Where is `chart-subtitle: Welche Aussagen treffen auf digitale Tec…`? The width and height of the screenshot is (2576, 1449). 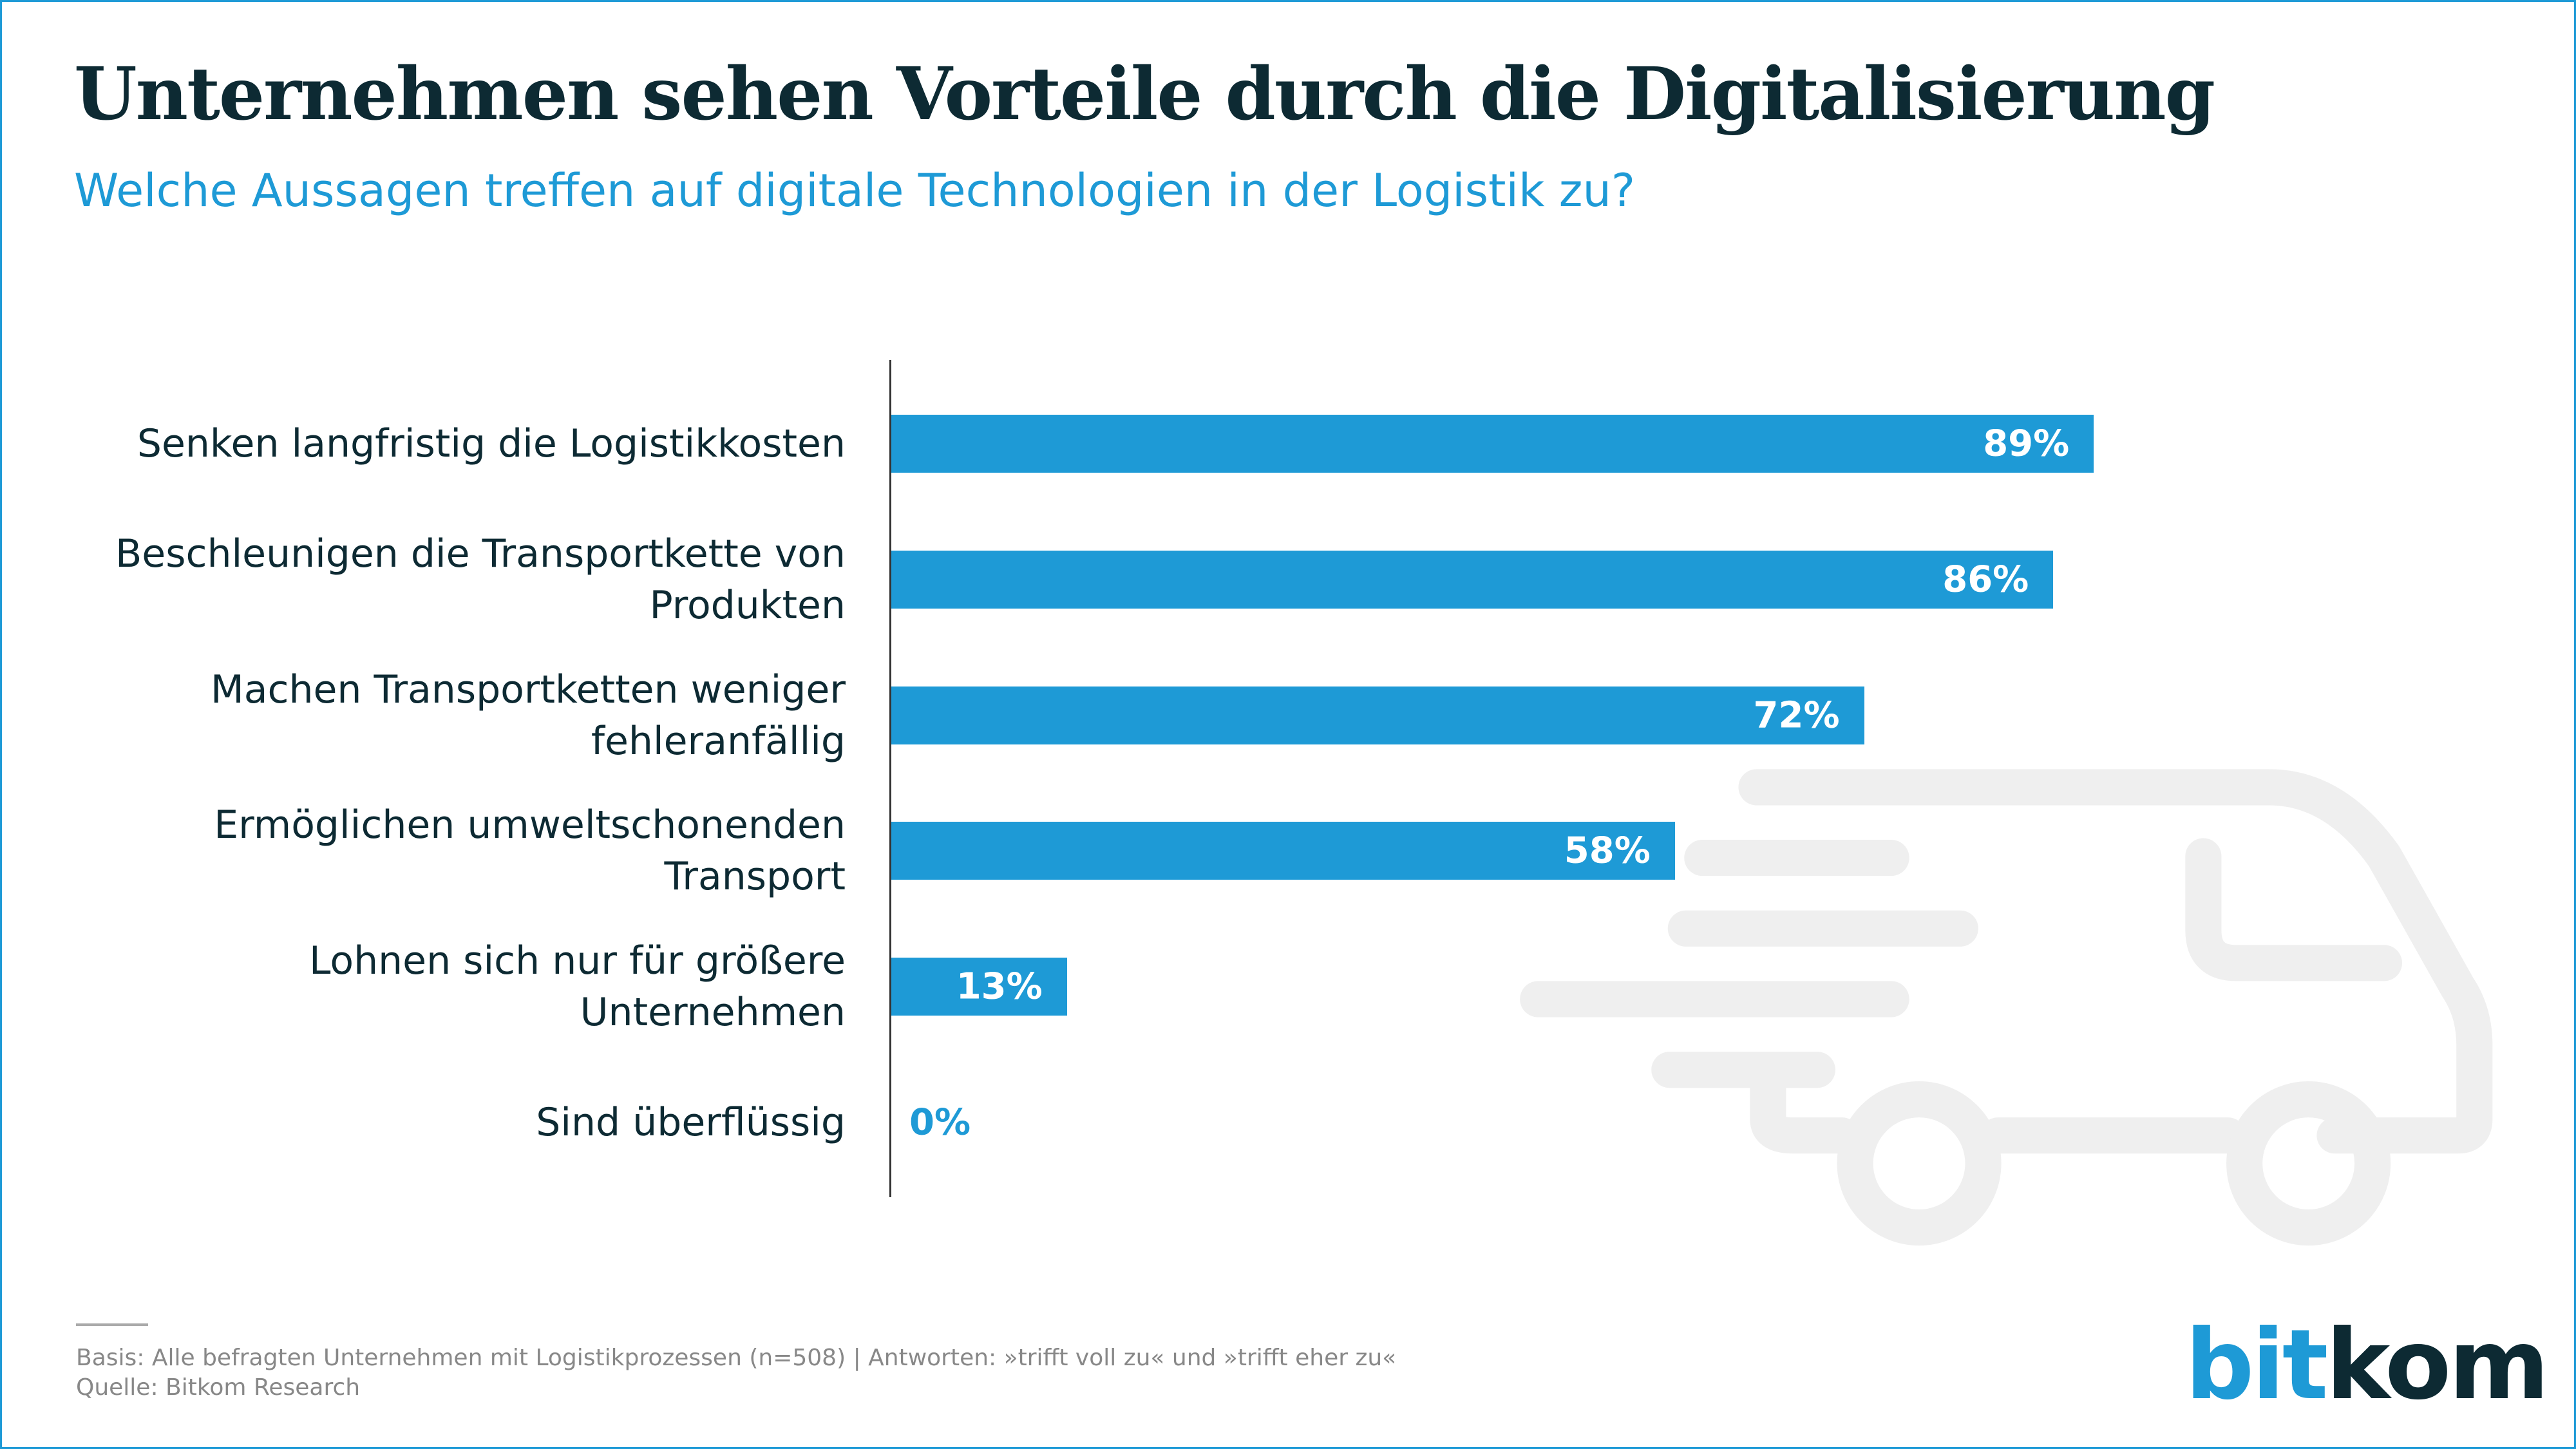
chart-subtitle: Welche Aussagen treffen auf digitale Tec… is located at coordinates (854, 191).